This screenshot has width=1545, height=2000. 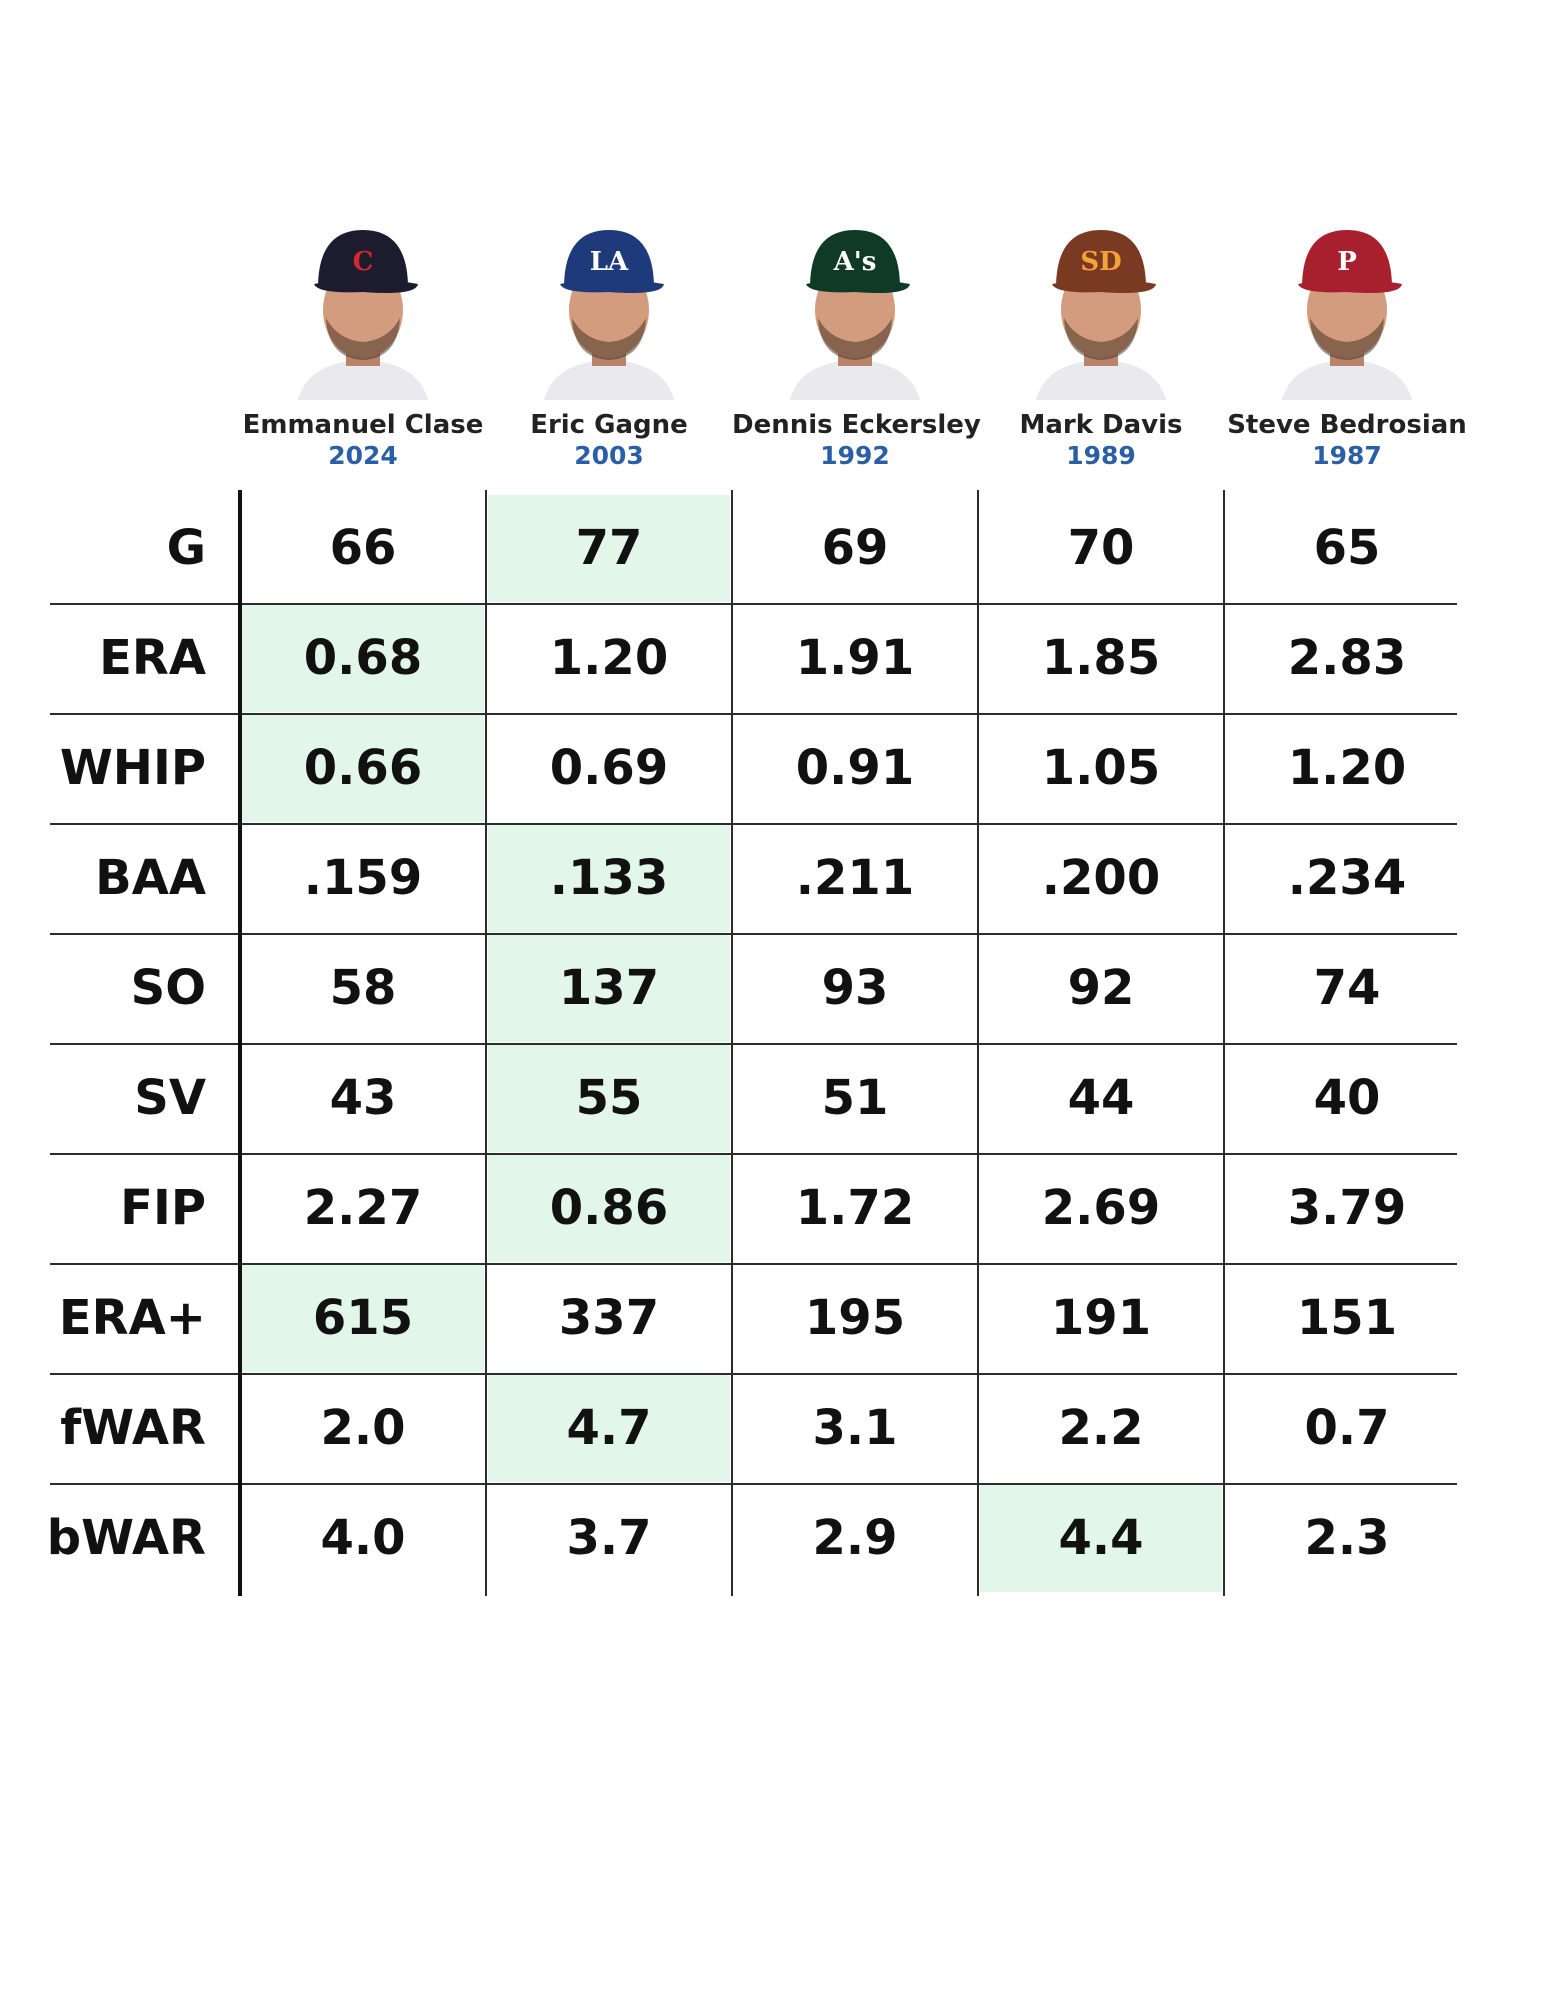 I want to click on stat-value: 4.0, so click(x=363, y=1538).